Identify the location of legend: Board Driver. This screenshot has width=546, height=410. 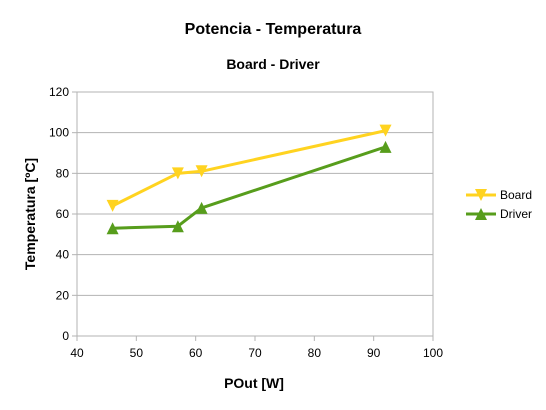
(499, 204).